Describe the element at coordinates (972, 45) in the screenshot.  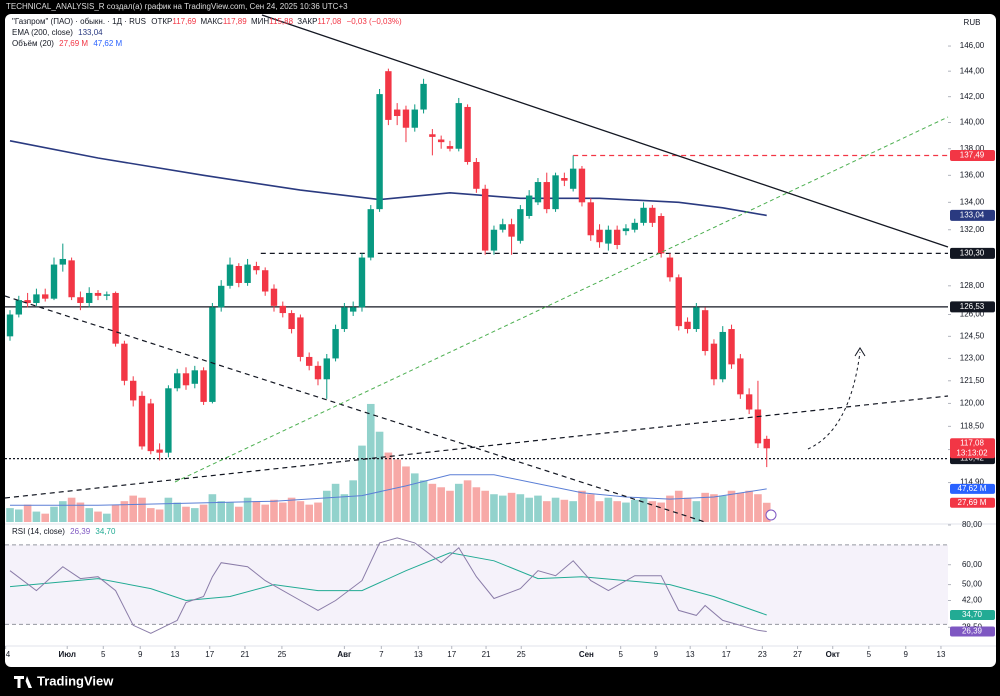
I see `y-tick-label: 146,00` at that location.